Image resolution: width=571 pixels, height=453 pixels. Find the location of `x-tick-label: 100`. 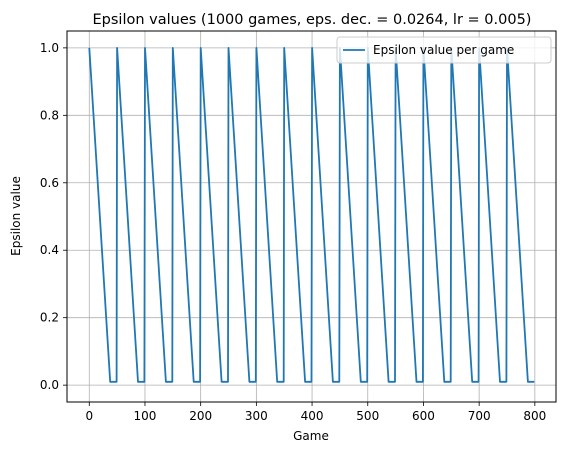

x-tick-label: 100 is located at coordinates (145, 416).